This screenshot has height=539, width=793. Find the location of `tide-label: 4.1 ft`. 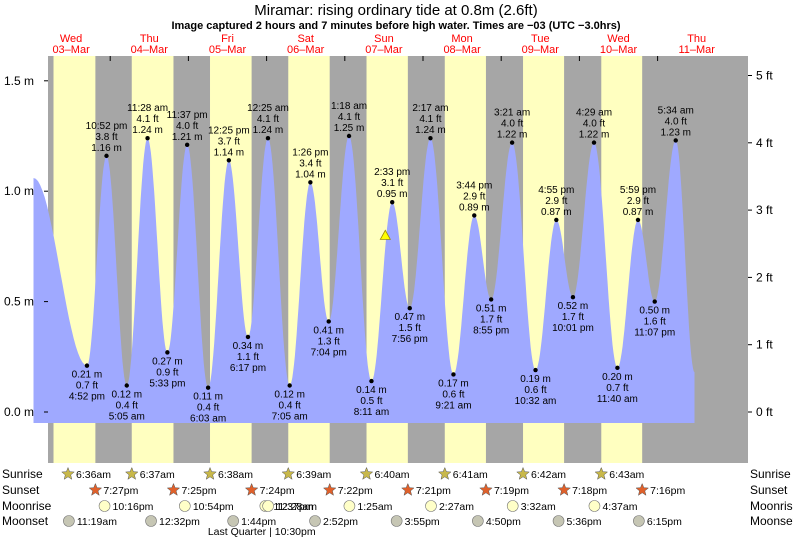

tide-label: 4.1 ft is located at coordinates (430, 119).